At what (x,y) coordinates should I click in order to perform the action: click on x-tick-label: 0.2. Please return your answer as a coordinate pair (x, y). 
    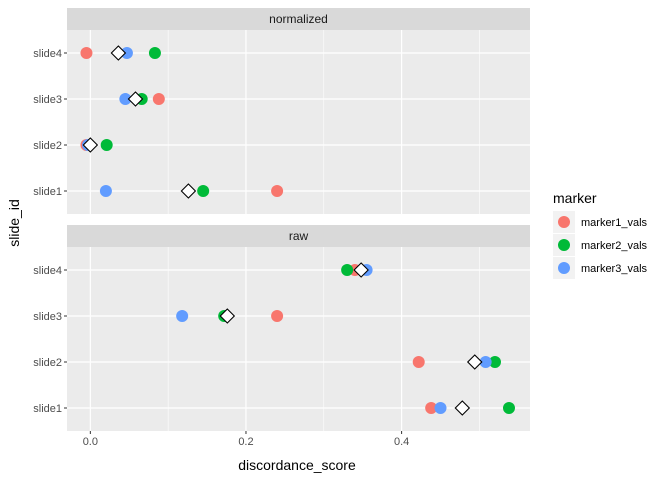
    Looking at the image, I should click on (245, 442).